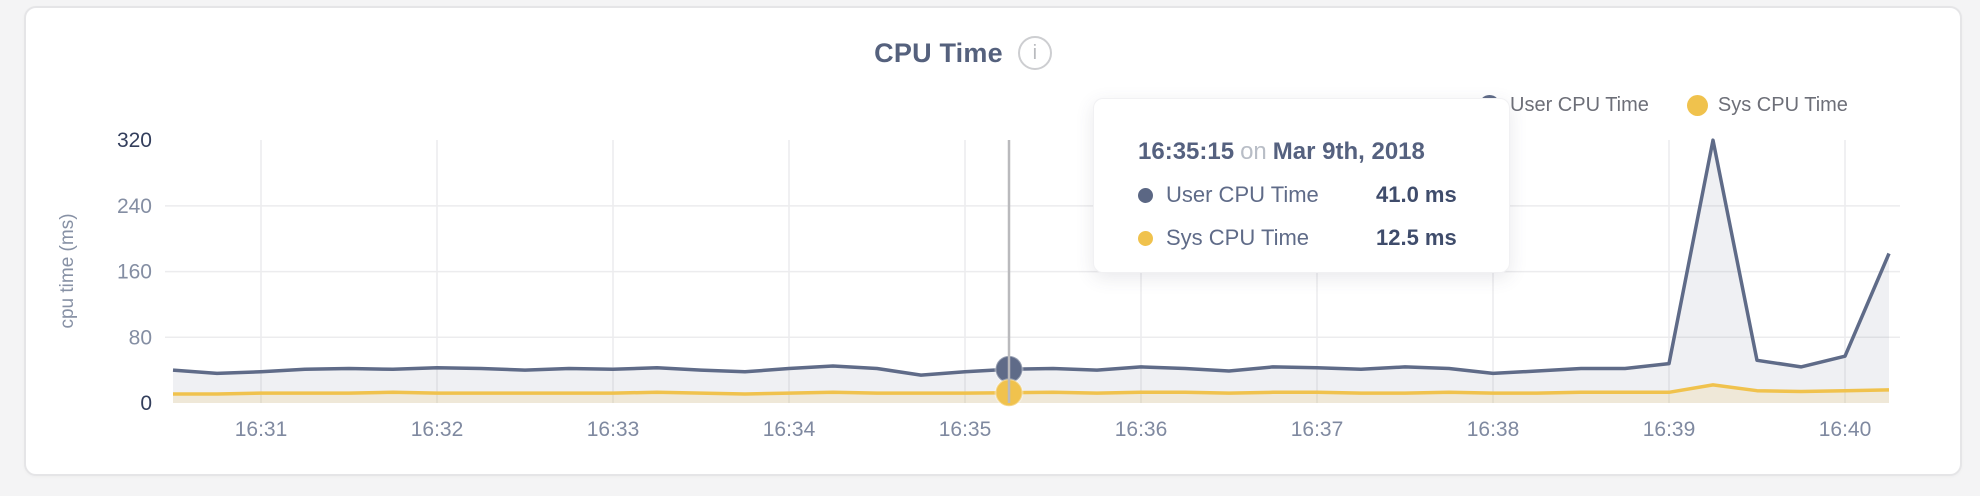  Describe the element at coordinates (965, 429) in the screenshot. I see `x-tick-label: 16:35` at that location.